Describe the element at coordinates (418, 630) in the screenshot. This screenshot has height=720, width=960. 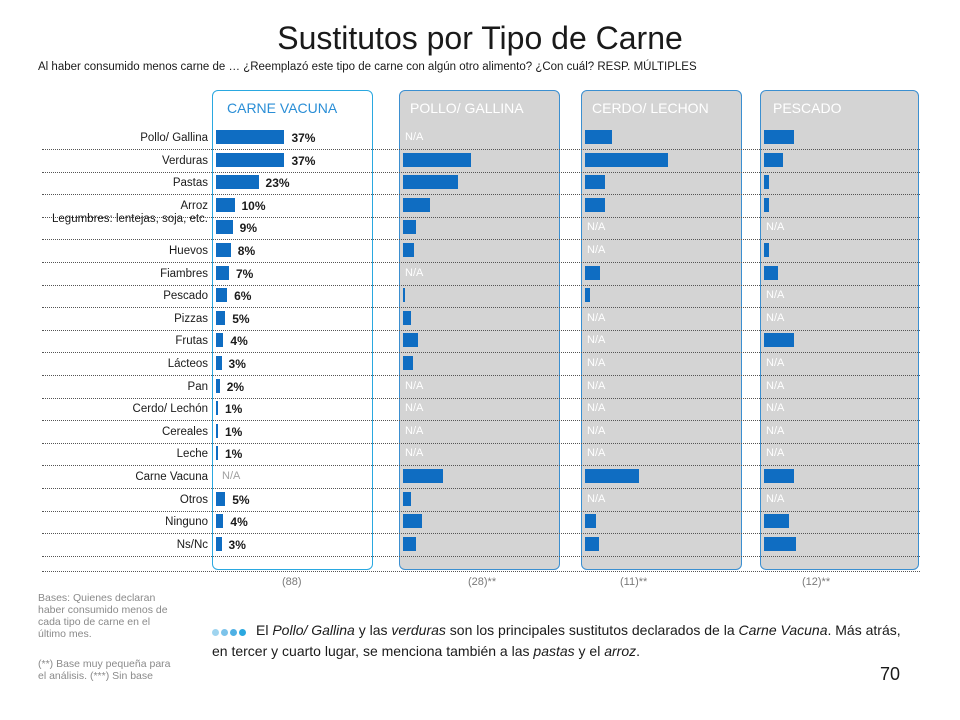
I see `summary-emphasis: verduras` at that location.